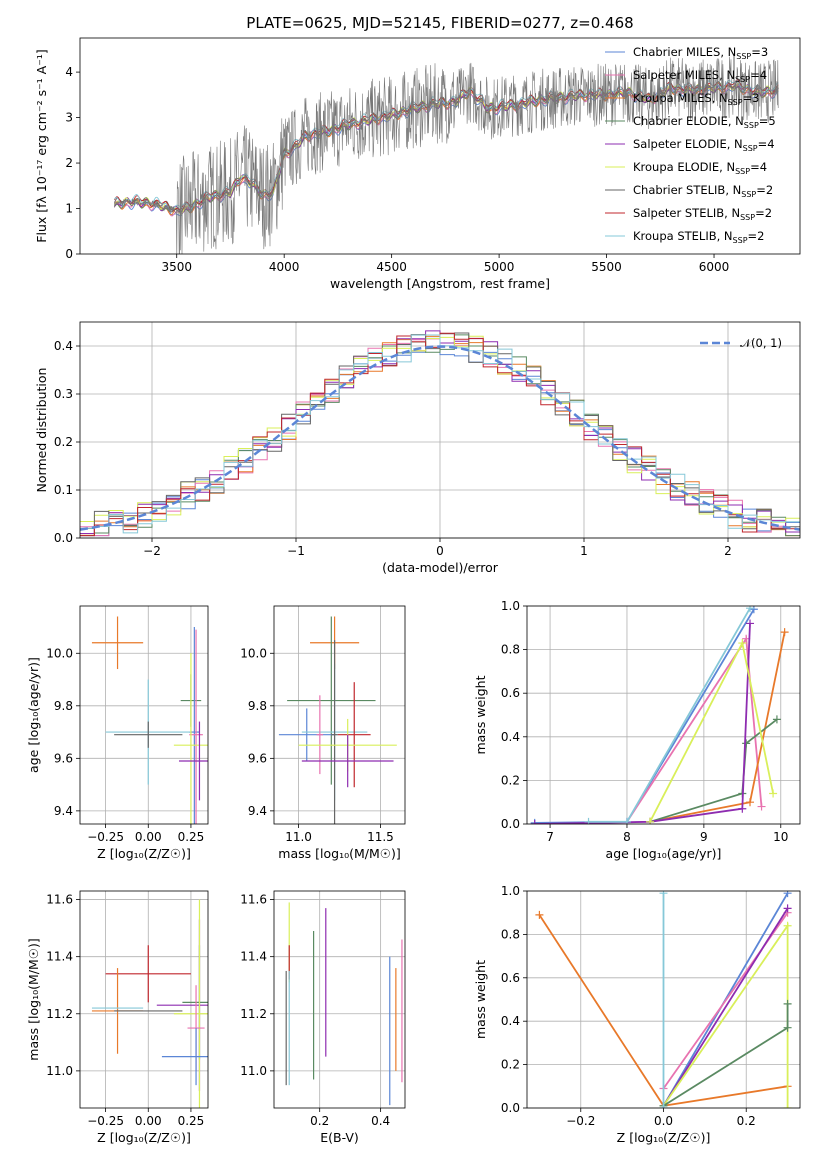 This screenshot has height=1170, width=819. I want to click on legend-label-kroupa_miles: Kroupa MILES, NSSP=3, so click(696, 99).